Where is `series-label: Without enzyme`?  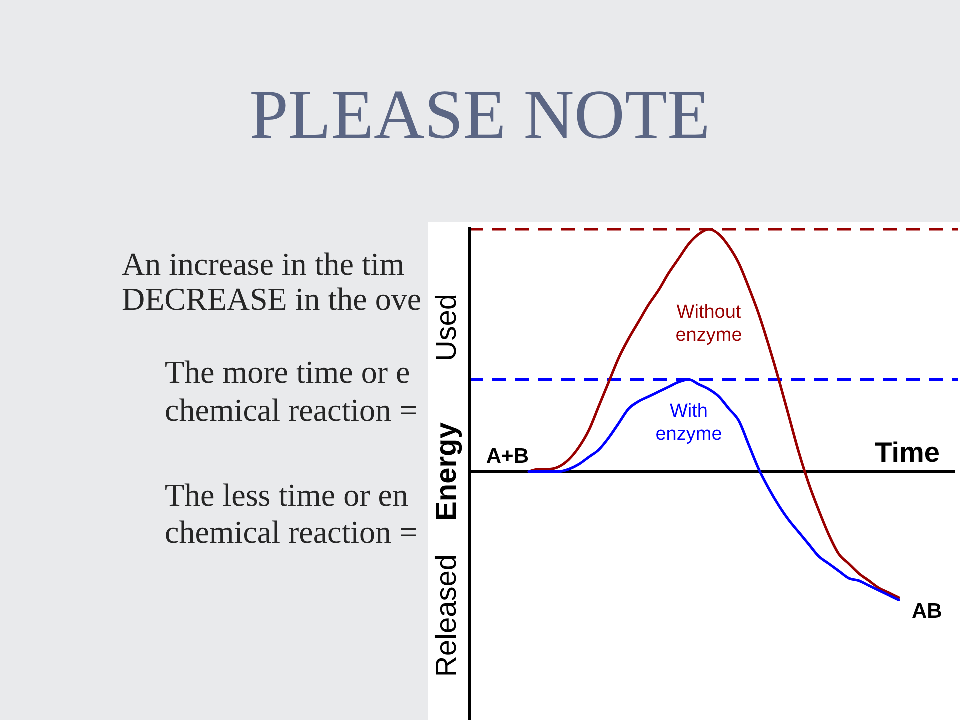
series-label: Without enzyme is located at coordinates (709, 324).